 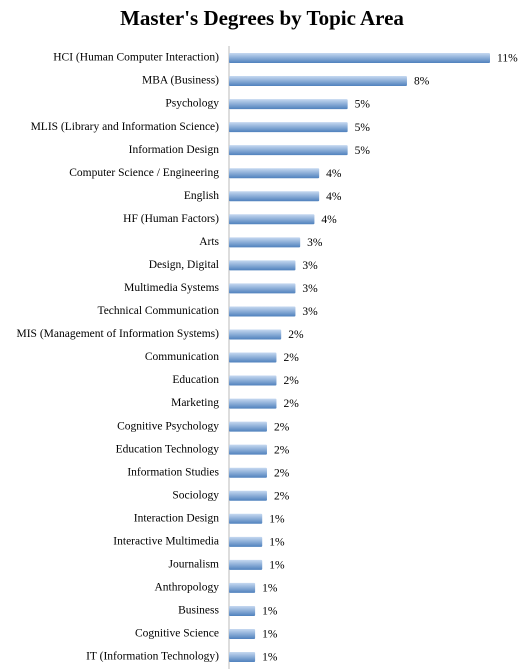 I want to click on y-tick-label: Cognitive Science, so click(x=177, y=634).